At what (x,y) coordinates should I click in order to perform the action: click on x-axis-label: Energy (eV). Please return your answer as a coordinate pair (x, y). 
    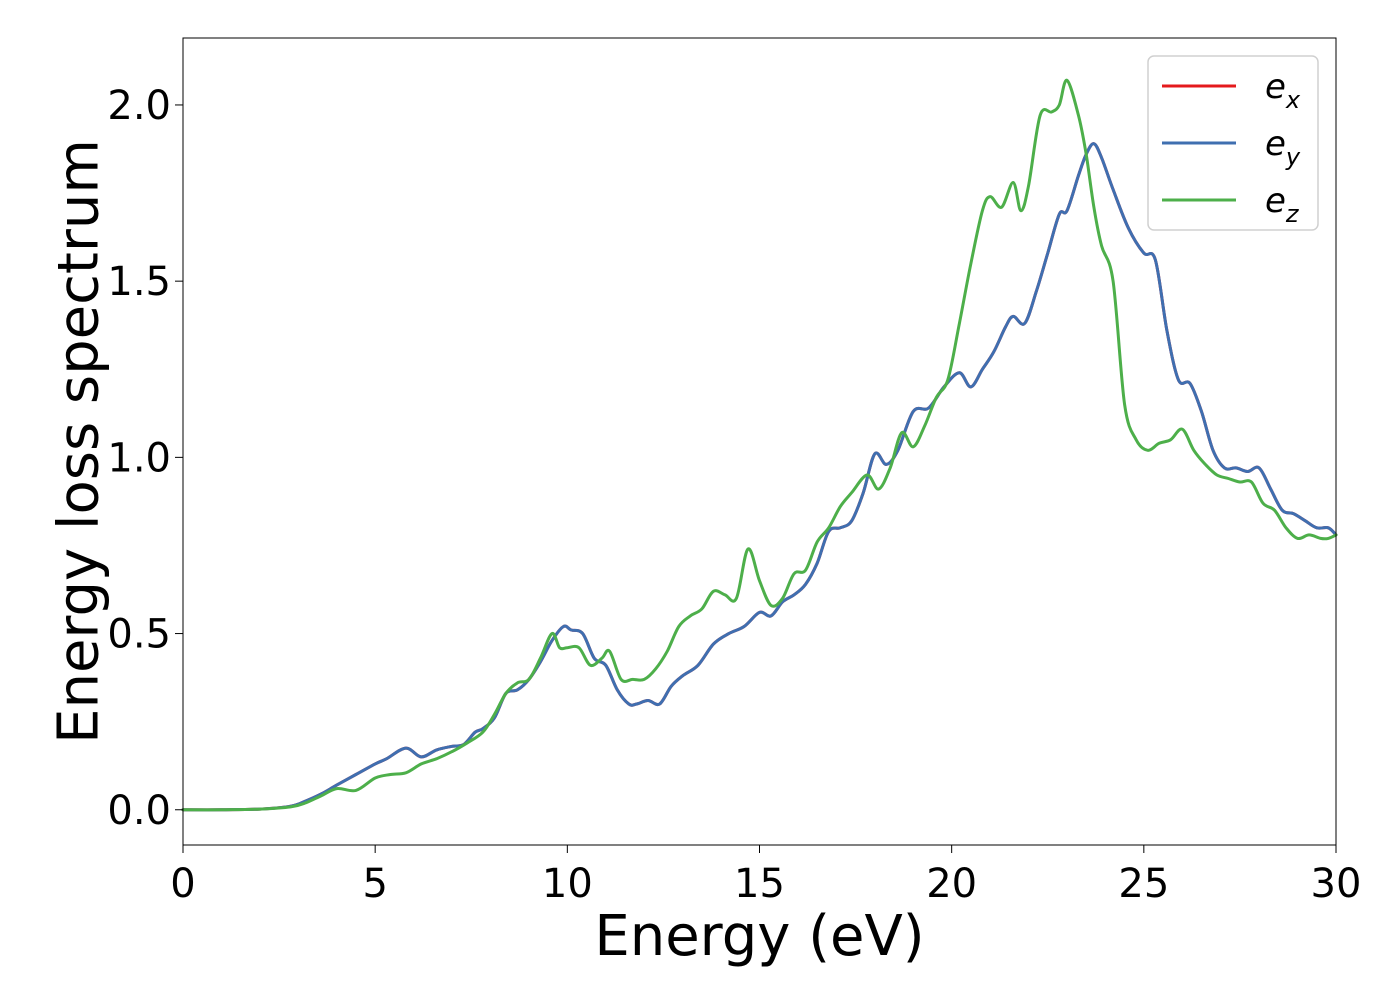
    Looking at the image, I should click on (759, 936).